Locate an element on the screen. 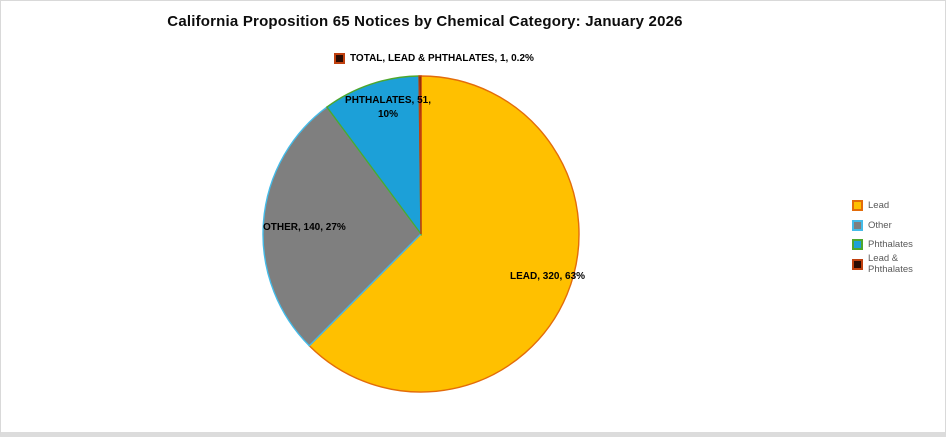  datalabel-lead-phthalates: TOTAL, LEAD & PHTHALATES, 1, 0.2% is located at coordinates (434, 58).